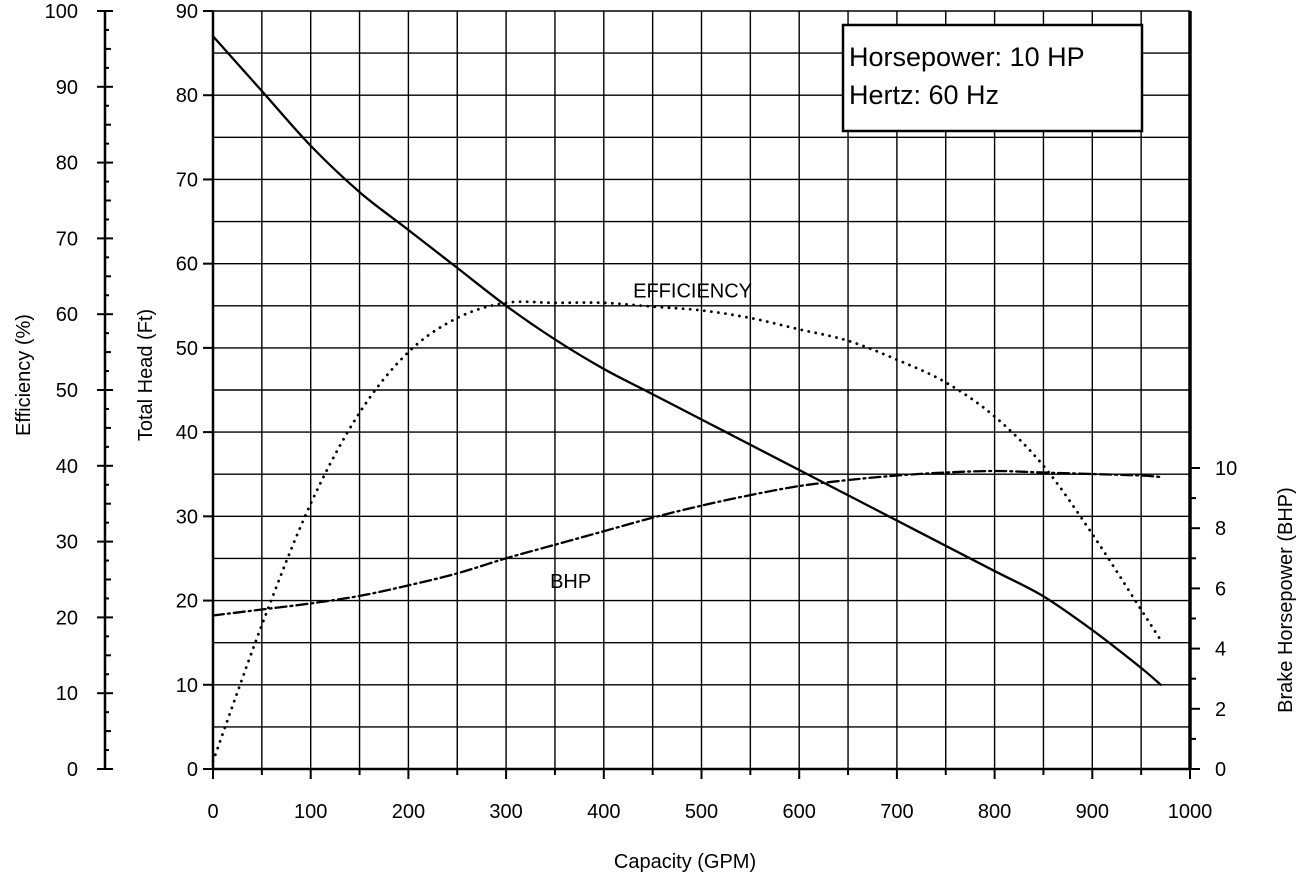 This screenshot has width=1304, height=879. What do you see at coordinates (505, 812) in the screenshot?
I see `x-tick-label: 300` at bounding box center [505, 812].